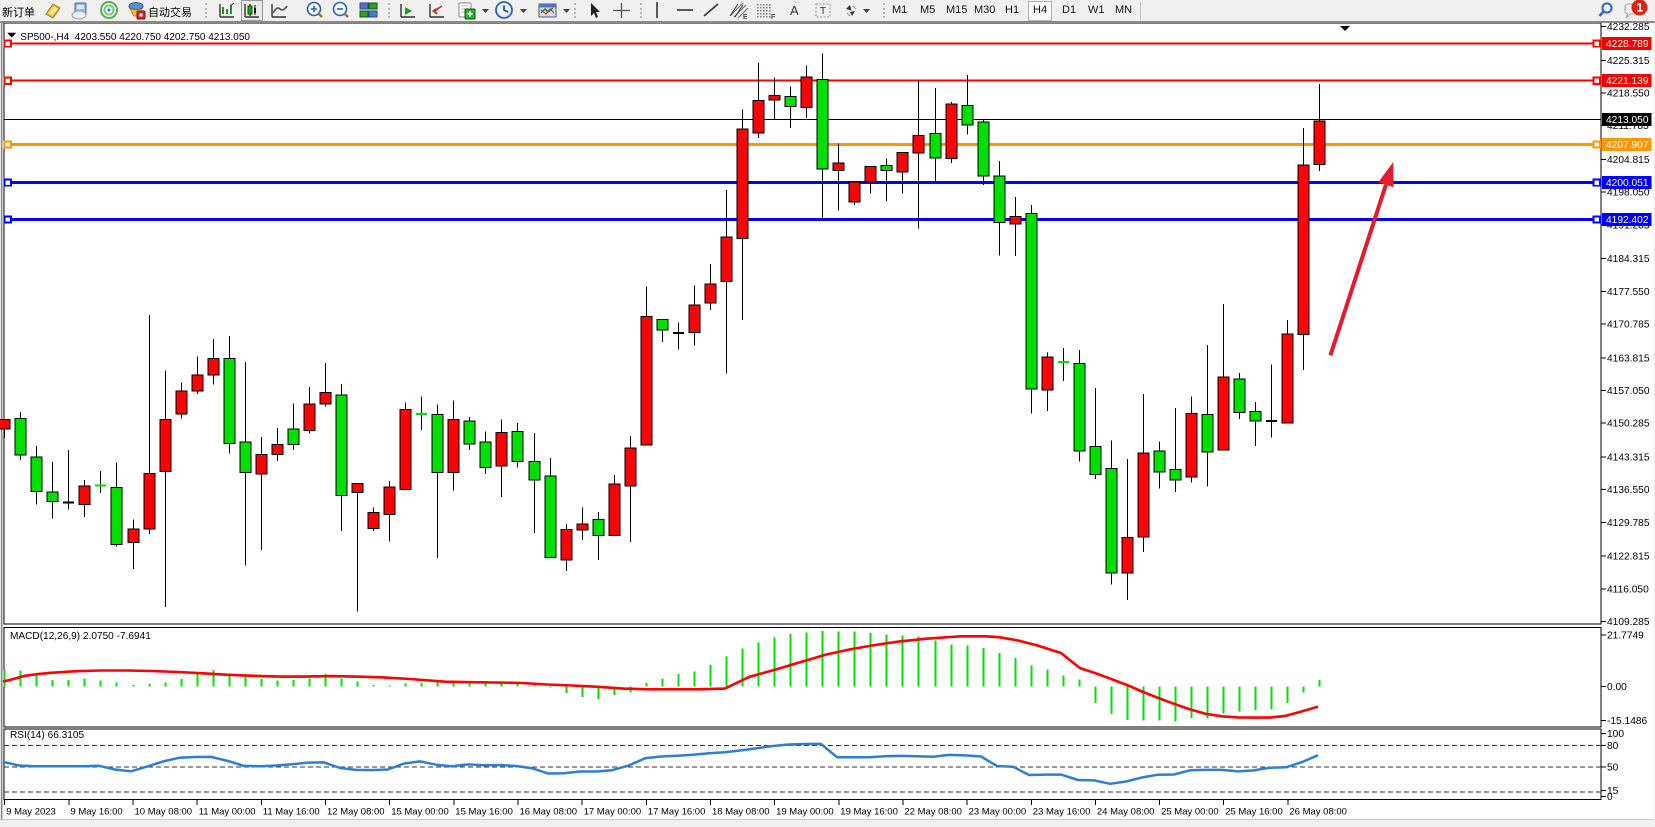 The image size is (1655, 827). What do you see at coordinates (420, 812) in the screenshot?
I see `svg-text: 15 May 00:00` at bounding box center [420, 812].